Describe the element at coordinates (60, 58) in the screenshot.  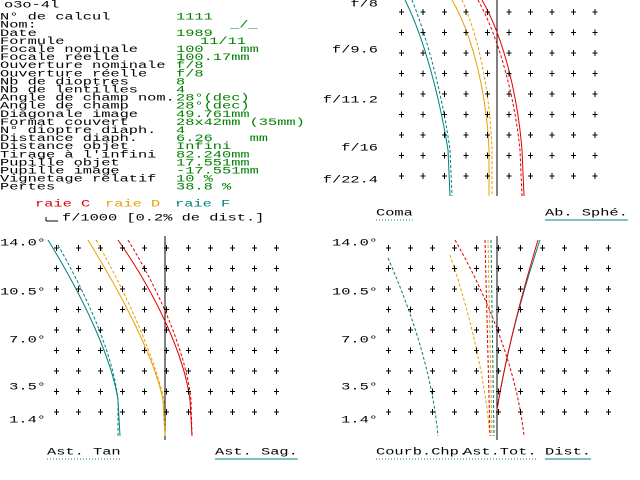
I see `param-label: Focale réelle` at that location.